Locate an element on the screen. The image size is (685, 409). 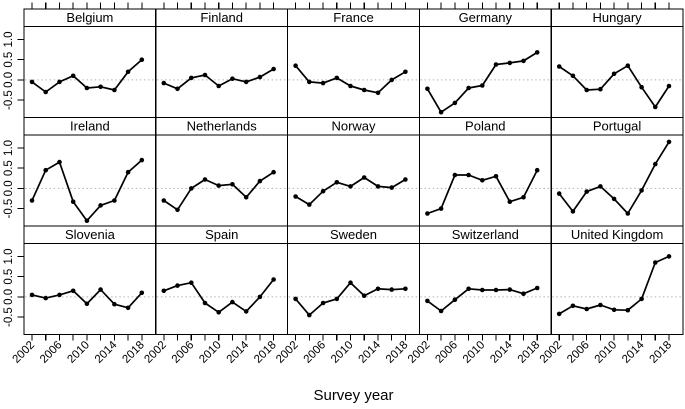
data-point-hungary-2010 is located at coordinates (614, 74).